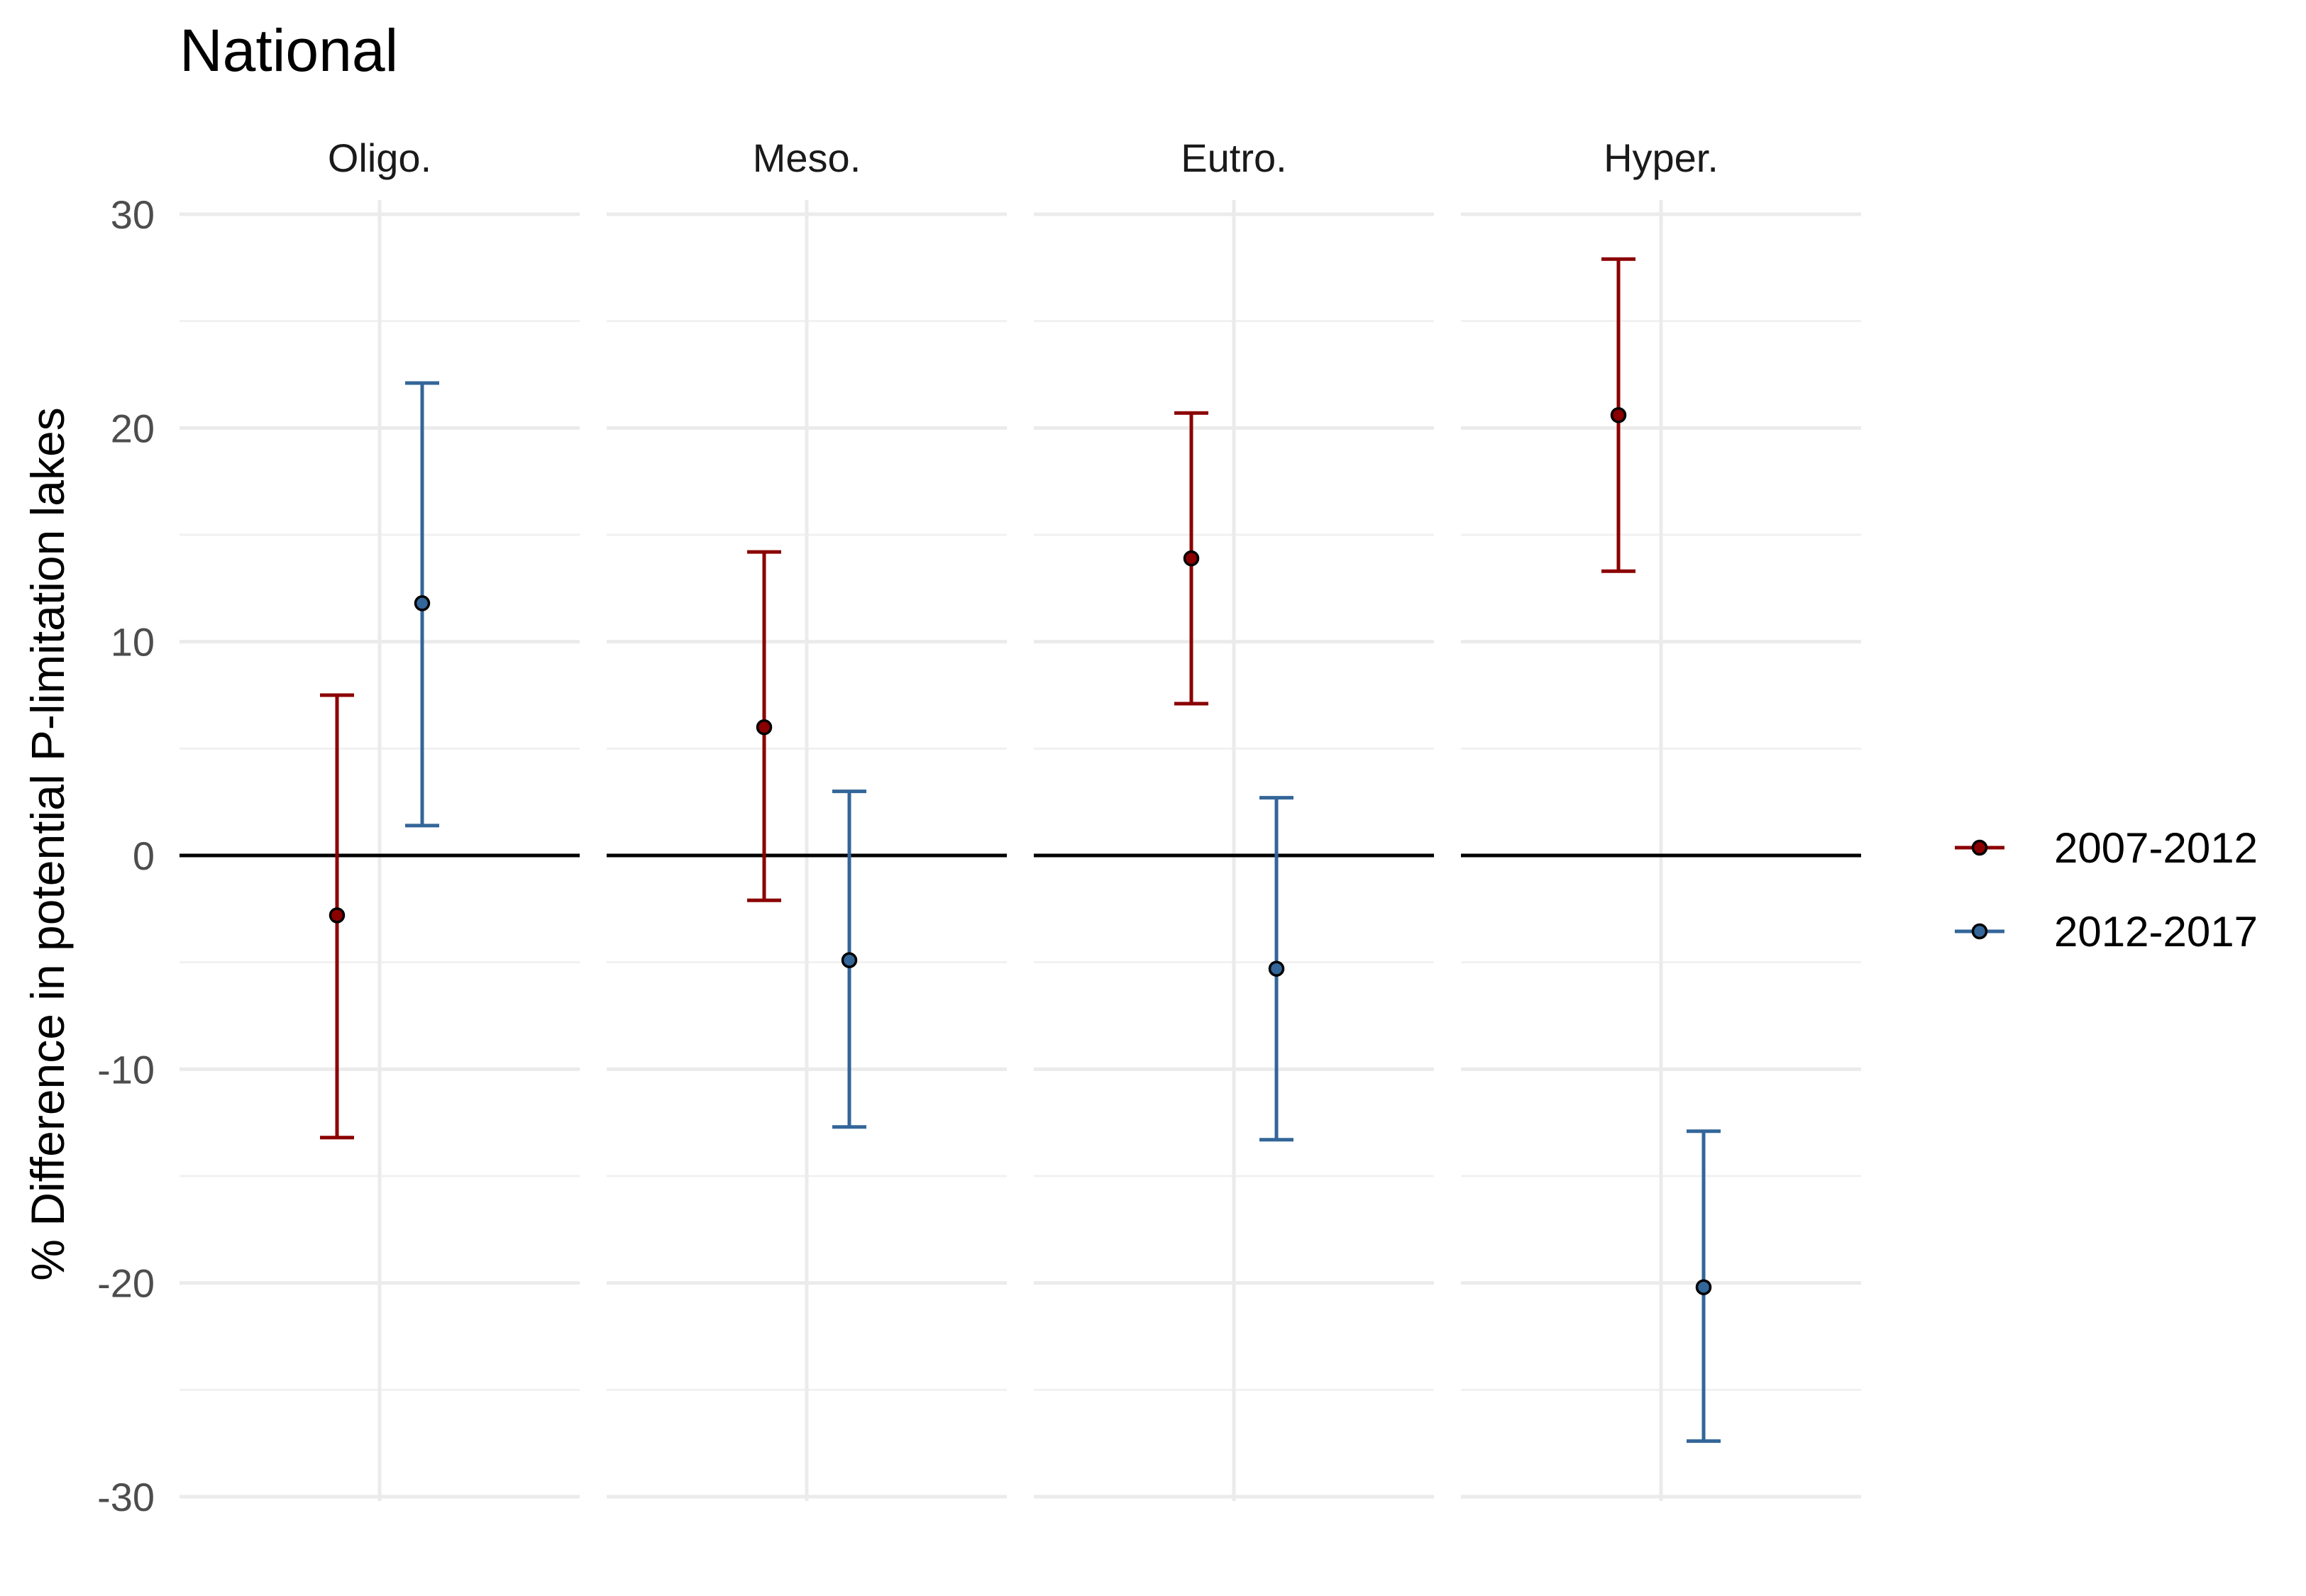 The image size is (2306, 1596). What do you see at coordinates (380, 818) in the screenshot?
I see `panel-oligo: Oligo.` at bounding box center [380, 818].